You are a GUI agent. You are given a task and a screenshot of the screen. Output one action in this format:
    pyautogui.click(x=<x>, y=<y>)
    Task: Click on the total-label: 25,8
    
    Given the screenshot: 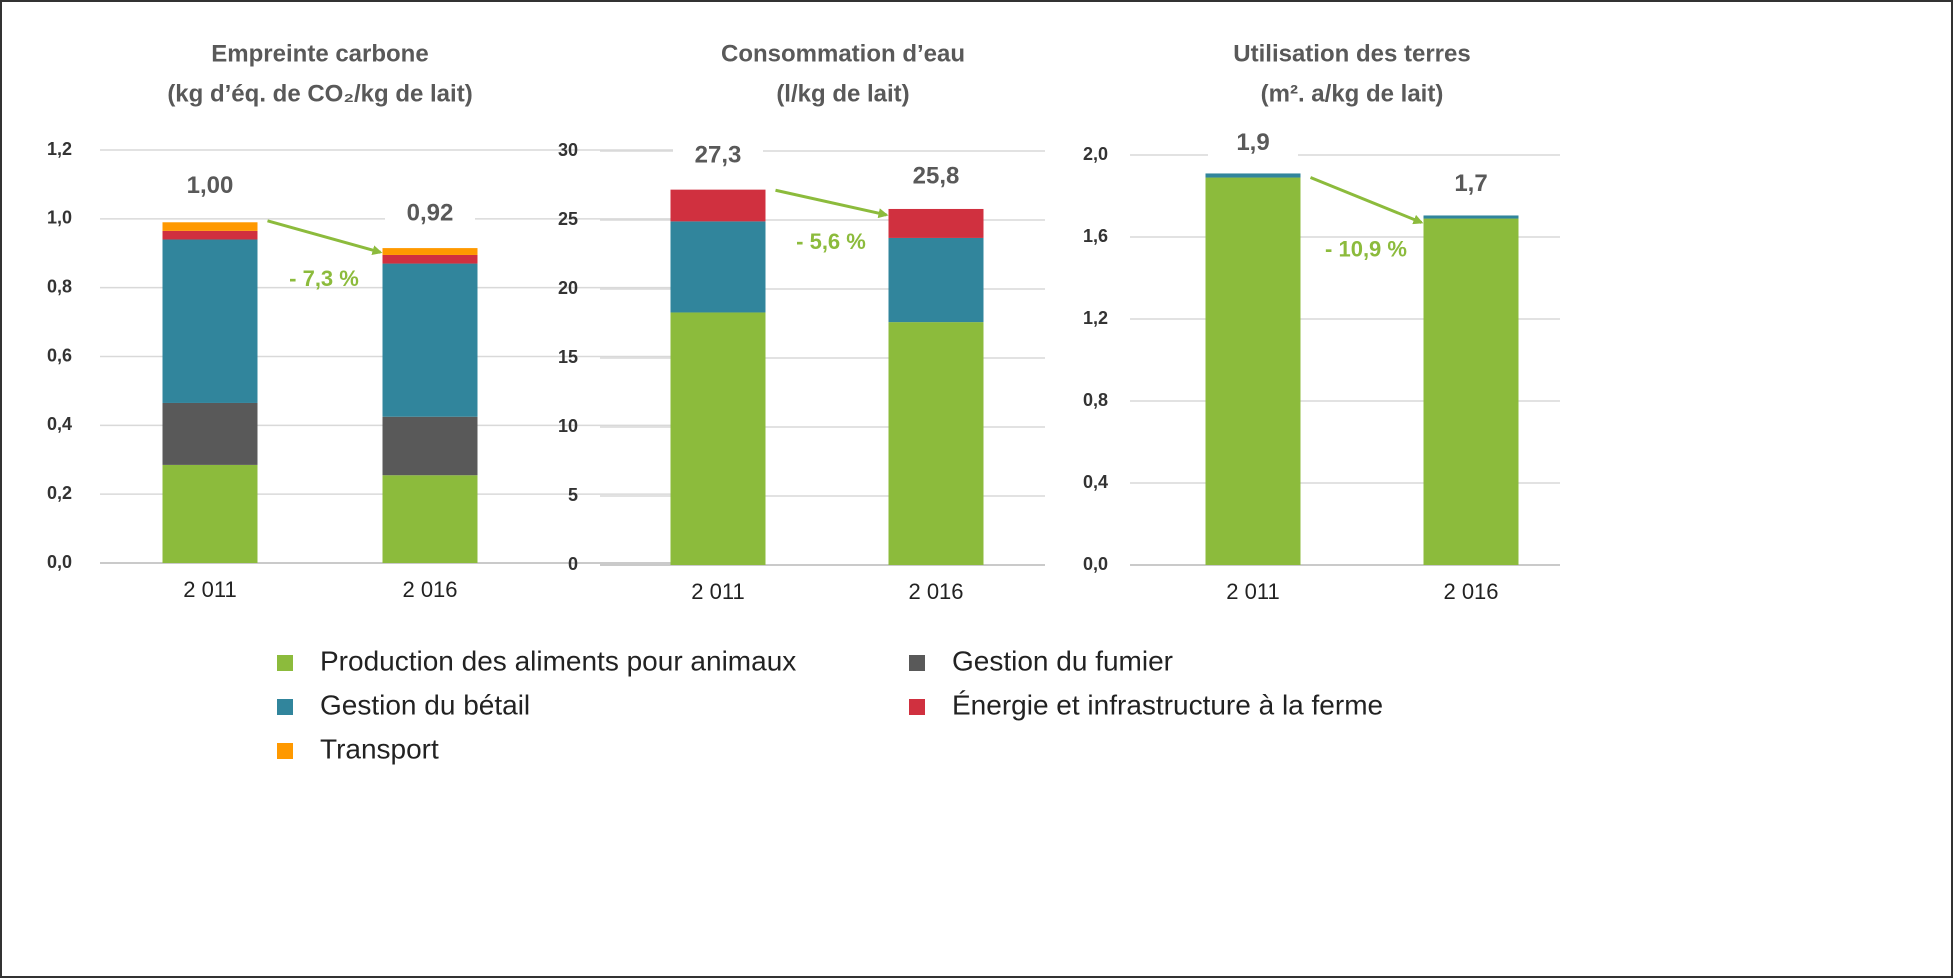 What is the action you would take?
    pyautogui.click(x=936, y=175)
    